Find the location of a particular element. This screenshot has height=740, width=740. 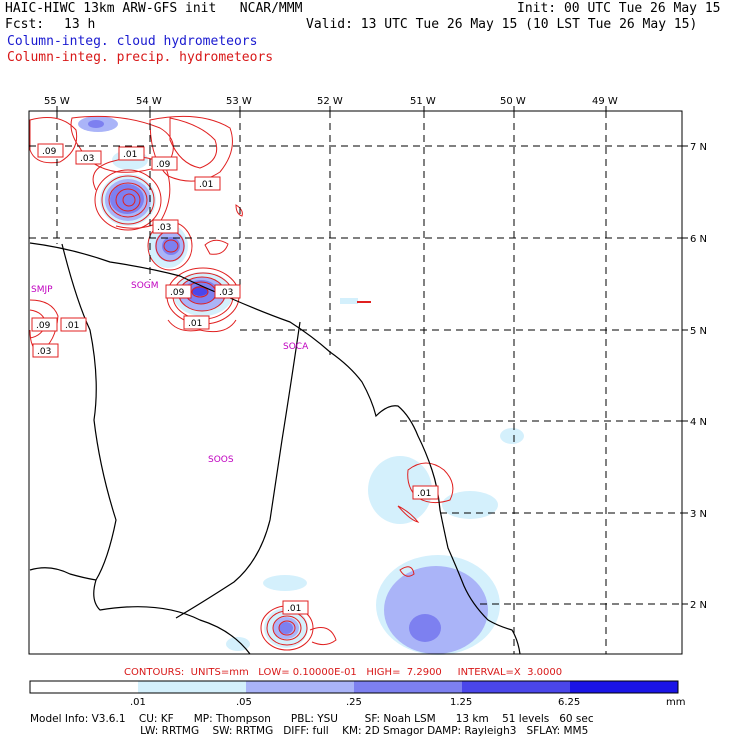

lon-label: 49 W is located at coordinates (605, 101).